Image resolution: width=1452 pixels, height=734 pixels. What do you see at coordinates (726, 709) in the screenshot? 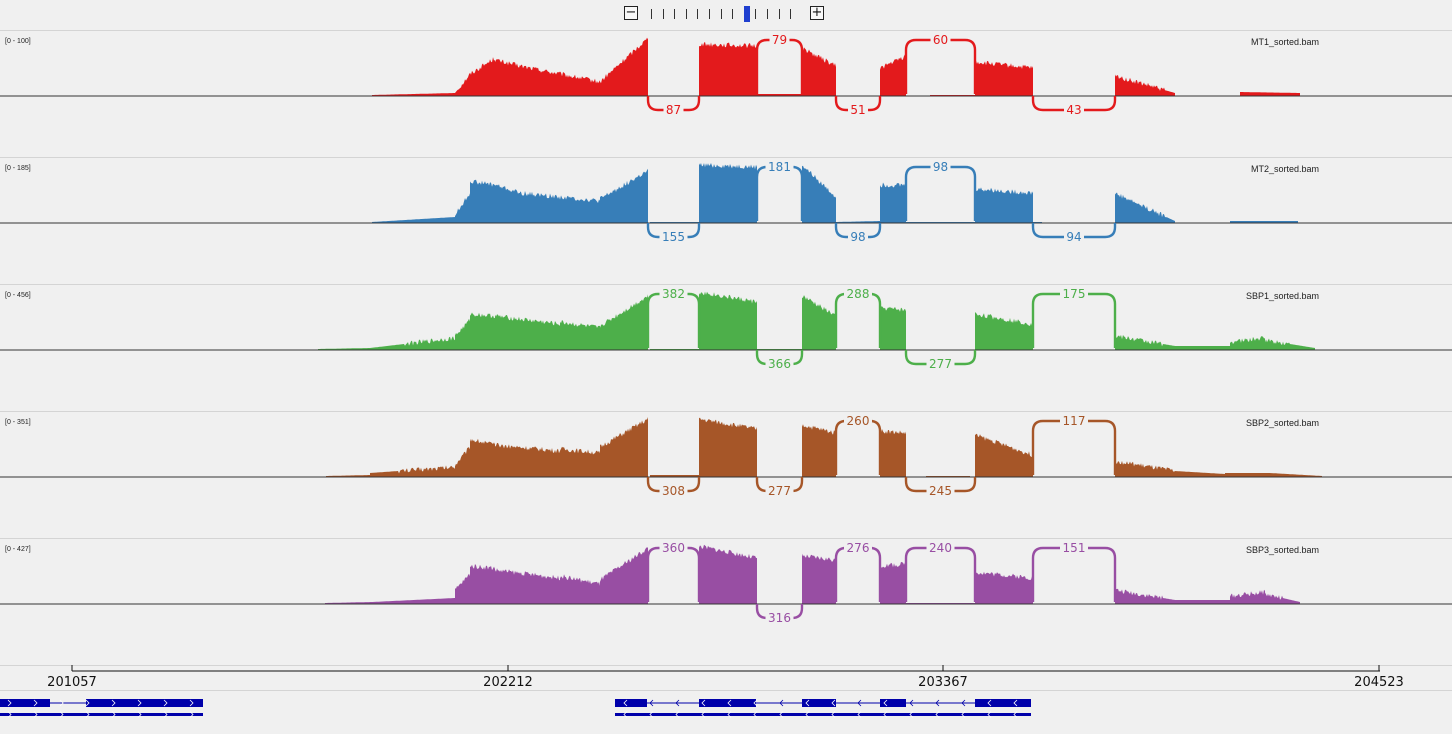
I see `gene-annotation-track` at bounding box center [726, 709].